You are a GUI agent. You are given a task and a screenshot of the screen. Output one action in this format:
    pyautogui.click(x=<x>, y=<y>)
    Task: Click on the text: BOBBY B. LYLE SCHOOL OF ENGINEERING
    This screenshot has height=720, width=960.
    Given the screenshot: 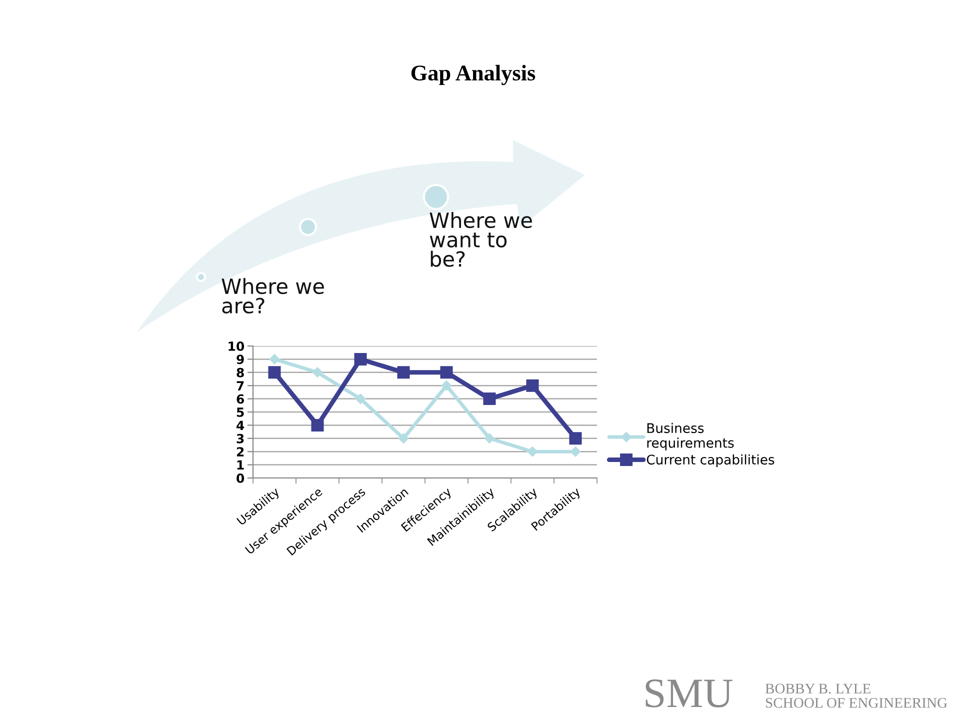 What is the action you would take?
    pyautogui.click(x=856, y=696)
    